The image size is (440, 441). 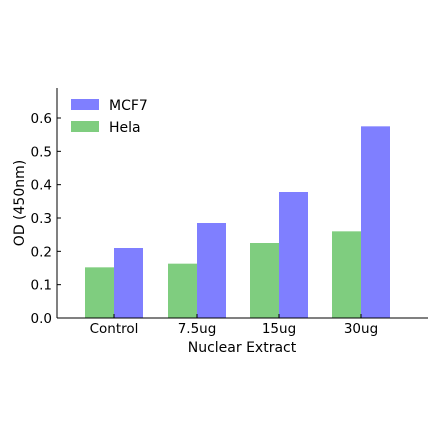 I want to click on y-tick-label: 0.4, so click(x=41, y=186).